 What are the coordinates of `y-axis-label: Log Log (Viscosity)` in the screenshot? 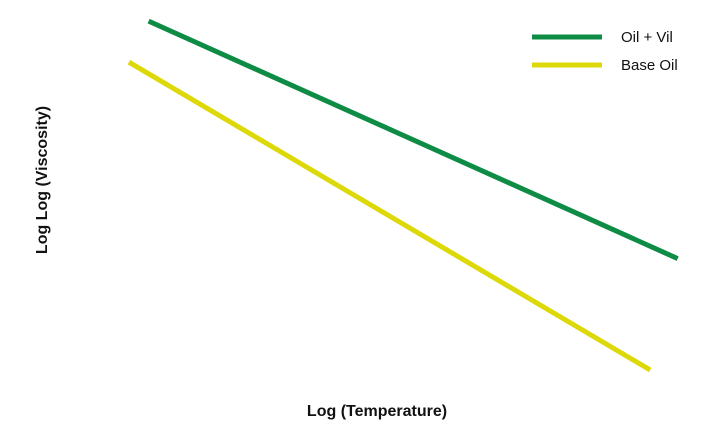 It's located at (42, 180).